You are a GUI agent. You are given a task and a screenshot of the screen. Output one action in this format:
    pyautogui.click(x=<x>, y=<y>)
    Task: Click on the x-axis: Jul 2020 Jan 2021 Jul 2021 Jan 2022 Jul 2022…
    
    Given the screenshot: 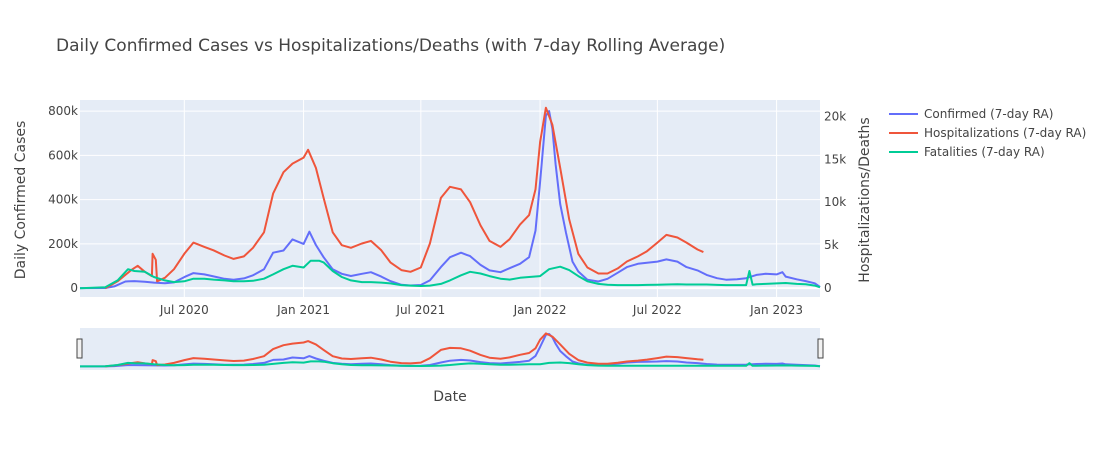 What is the action you would take?
    pyautogui.click(x=481, y=310)
    